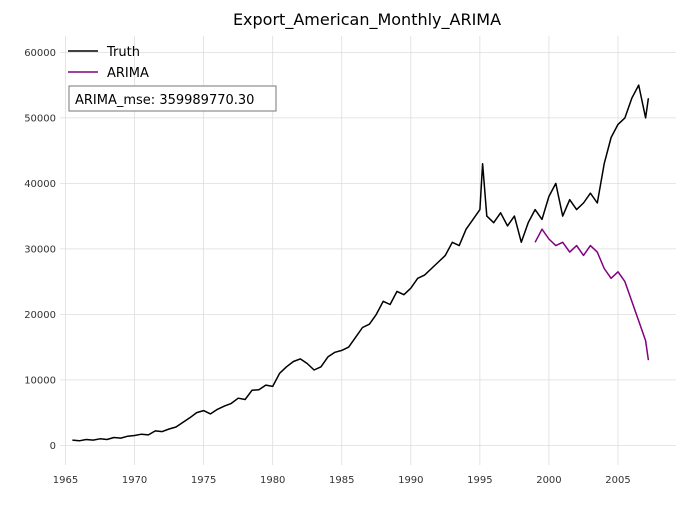 This screenshot has height=527, width=686. What do you see at coordinates (479, 480) in the screenshot?
I see `x-tick-label: 1995` at bounding box center [479, 480].